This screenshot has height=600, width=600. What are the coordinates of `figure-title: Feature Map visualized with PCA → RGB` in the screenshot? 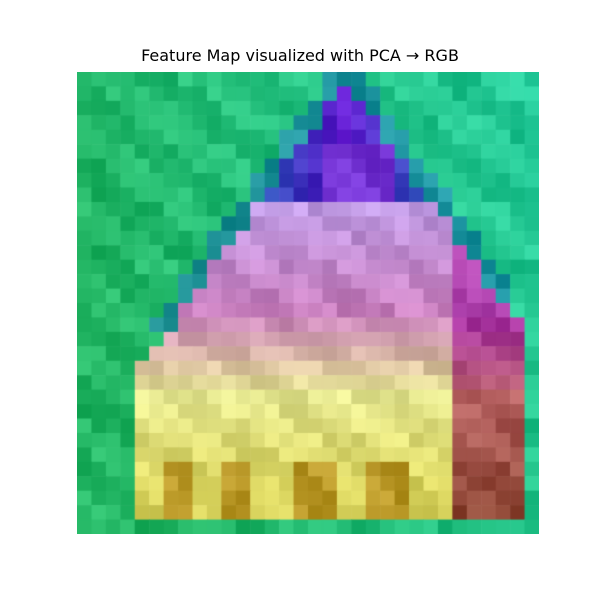 It's located at (300, 55).